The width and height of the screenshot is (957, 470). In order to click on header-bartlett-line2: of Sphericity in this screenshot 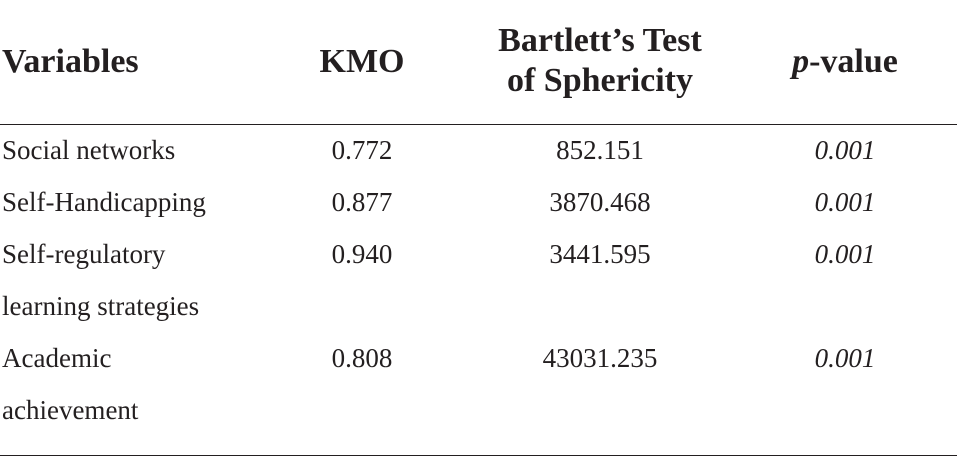, I will do `click(600, 80)`.